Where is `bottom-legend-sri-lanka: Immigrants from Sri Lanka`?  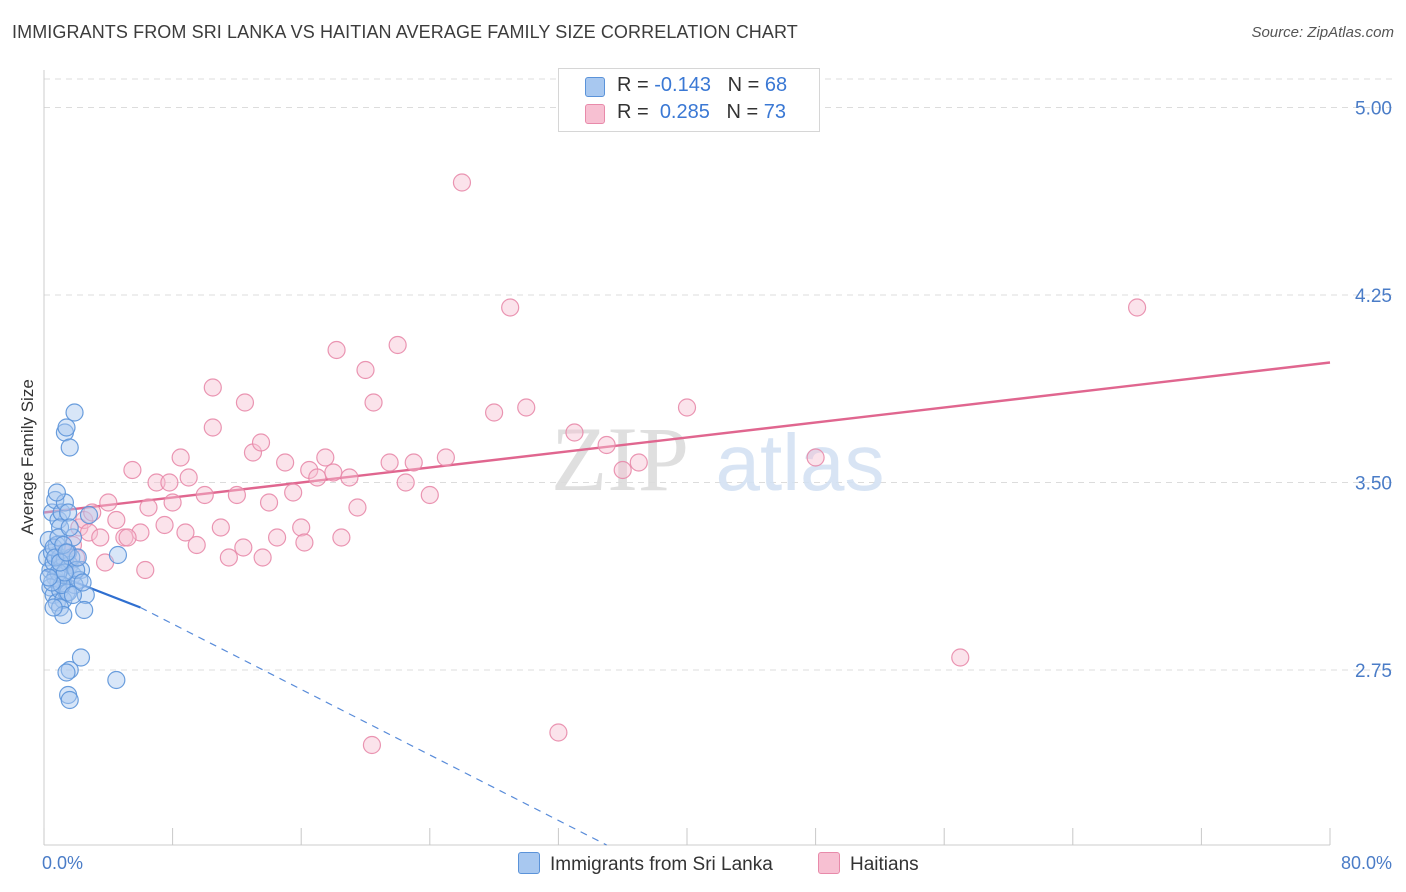
bottom-legend-sri-lanka: Immigrants from Sri Lanka is located at coordinates (645, 864).